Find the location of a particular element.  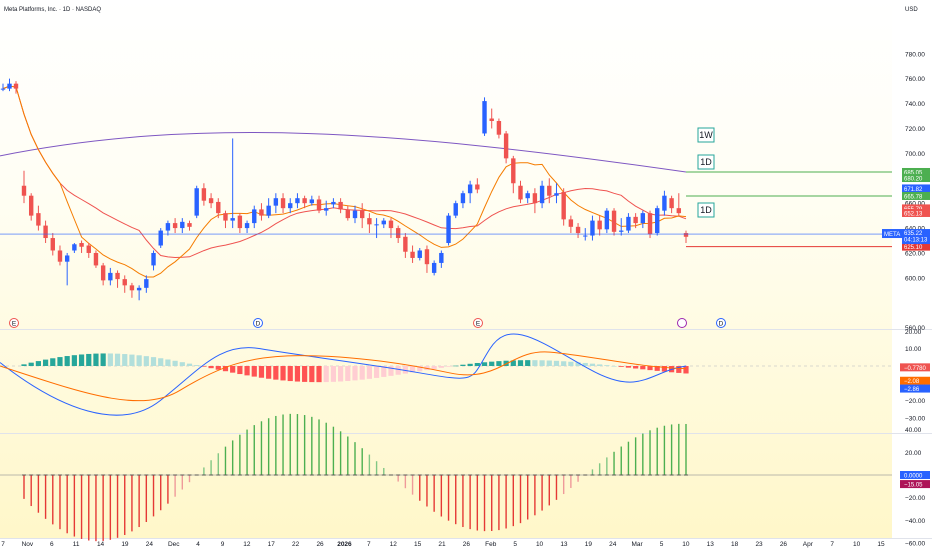

current-price-tag-bg is located at coordinates (916, 237).